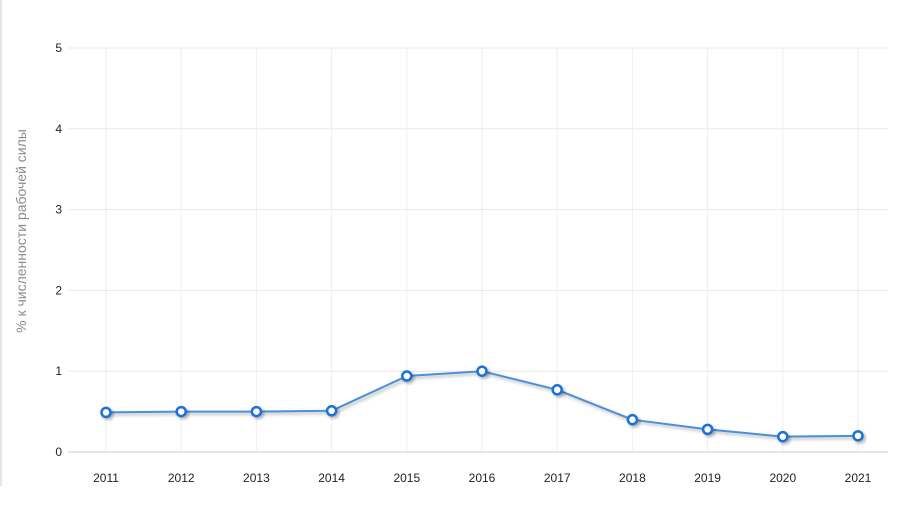 The image size is (923, 516). What do you see at coordinates (21, 231) in the screenshot?
I see `y-axis-label: % к численности рабочей силы` at bounding box center [21, 231].